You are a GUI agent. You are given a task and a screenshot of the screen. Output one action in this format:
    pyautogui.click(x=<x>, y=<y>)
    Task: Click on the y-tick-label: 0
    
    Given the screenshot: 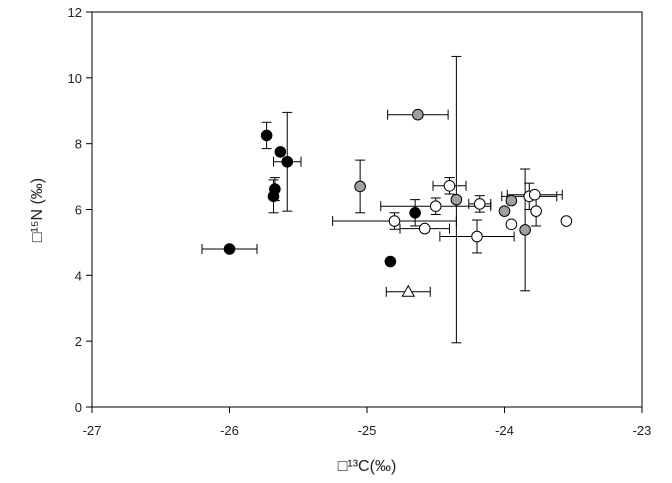 What is the action you would take?
    pyautogui.click(x=78, y=407)
    